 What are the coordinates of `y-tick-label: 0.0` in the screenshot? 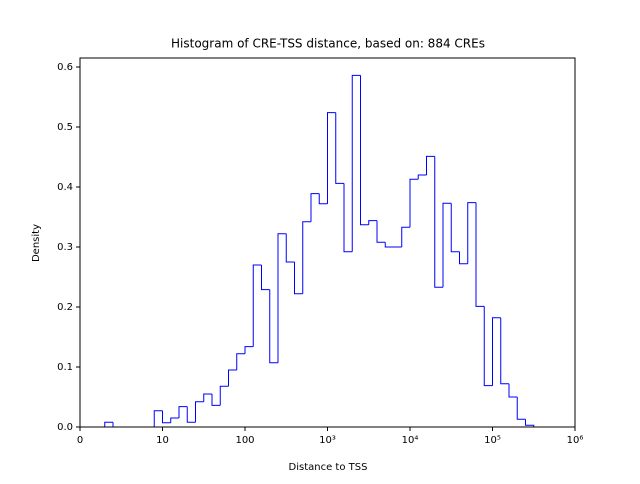 It's located at (65, 427).